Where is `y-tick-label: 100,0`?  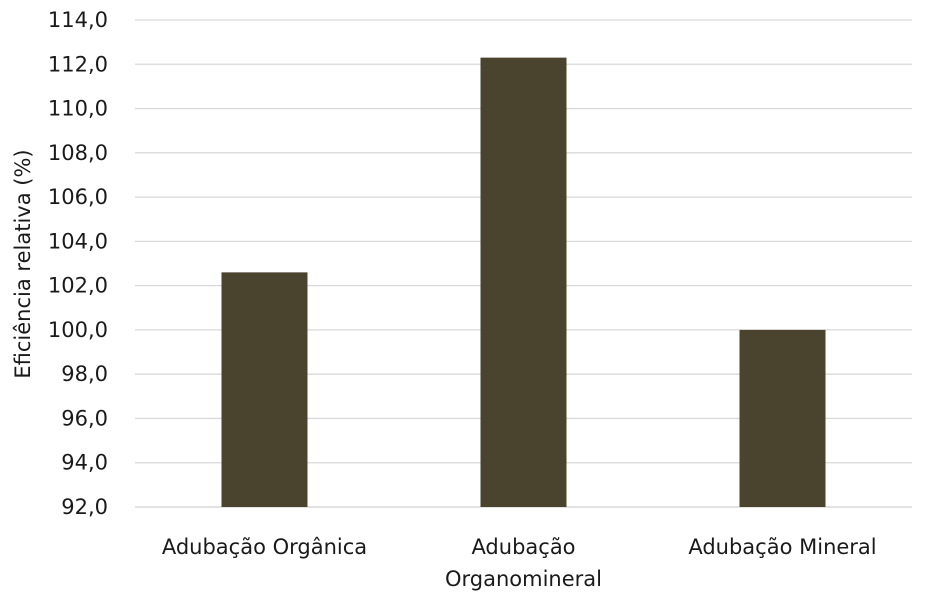 y-tick-label: 100,0 is located at coordinates (78, 330).